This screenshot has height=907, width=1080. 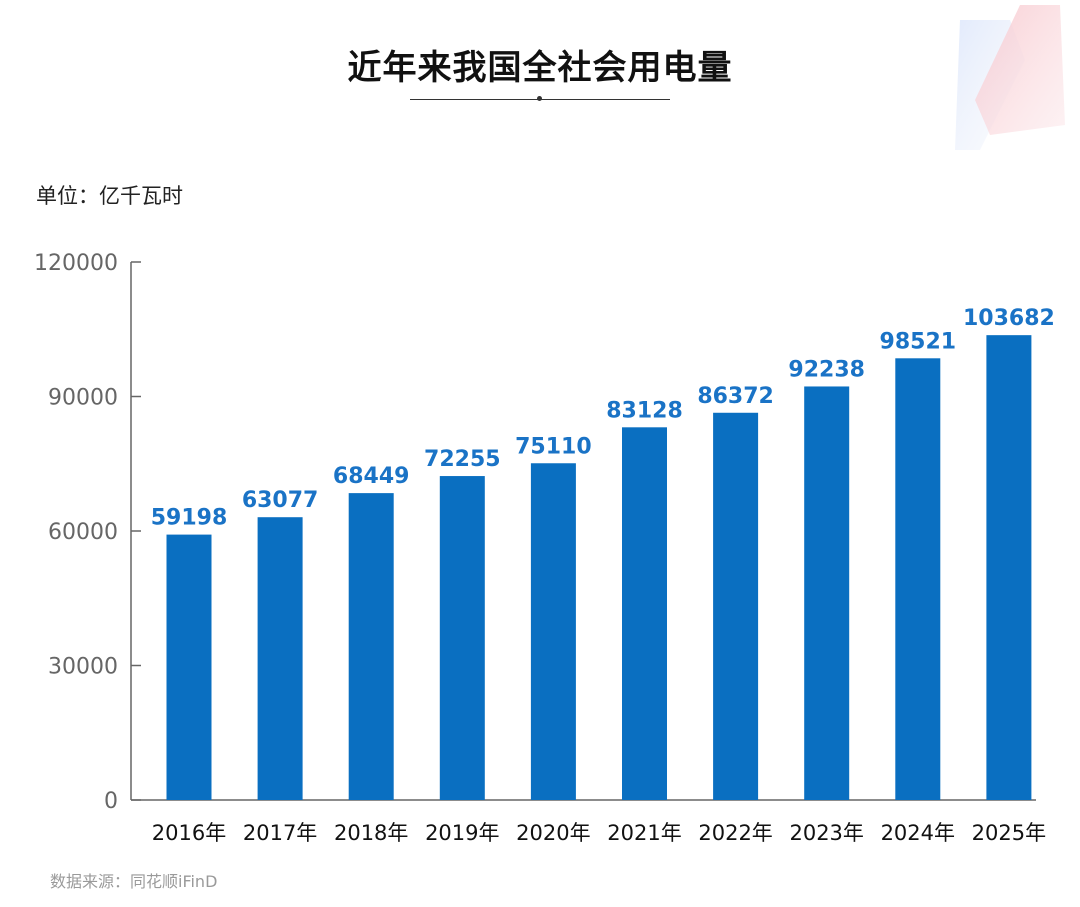 What do you see at coordinates (553, 833) in the screenshot?
I see `x-tick-label-4: 2020年` at bounding box center [553, 833].